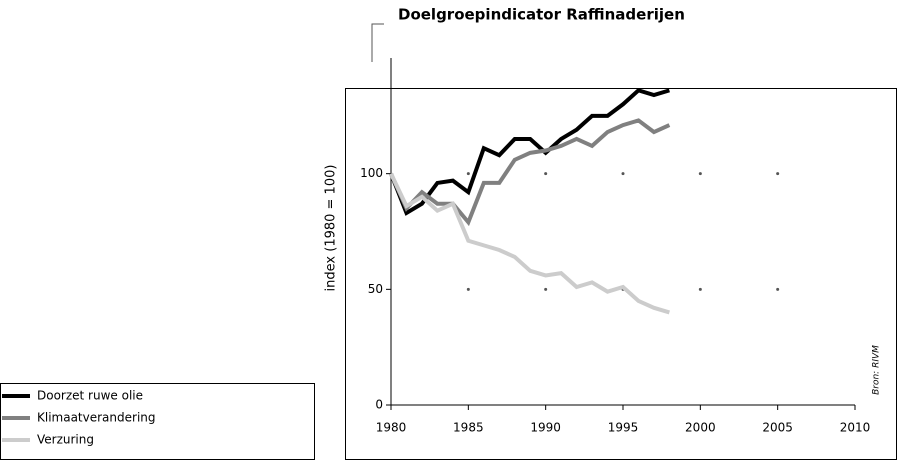  What do you see at coordinates (468, 428) in the screenshot?
I see `x-tick-label: 1985` at bounding box center [468, 428].